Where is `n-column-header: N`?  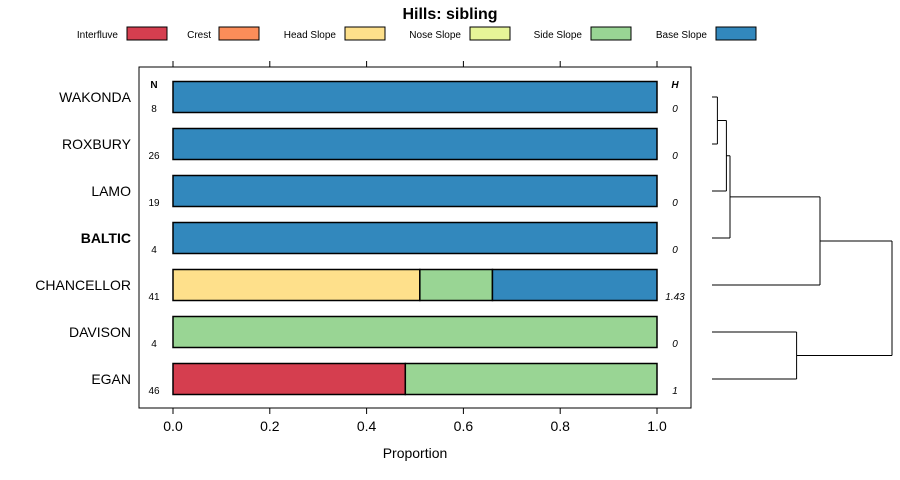
n-column-header: N is located at coordinates (153, 85).